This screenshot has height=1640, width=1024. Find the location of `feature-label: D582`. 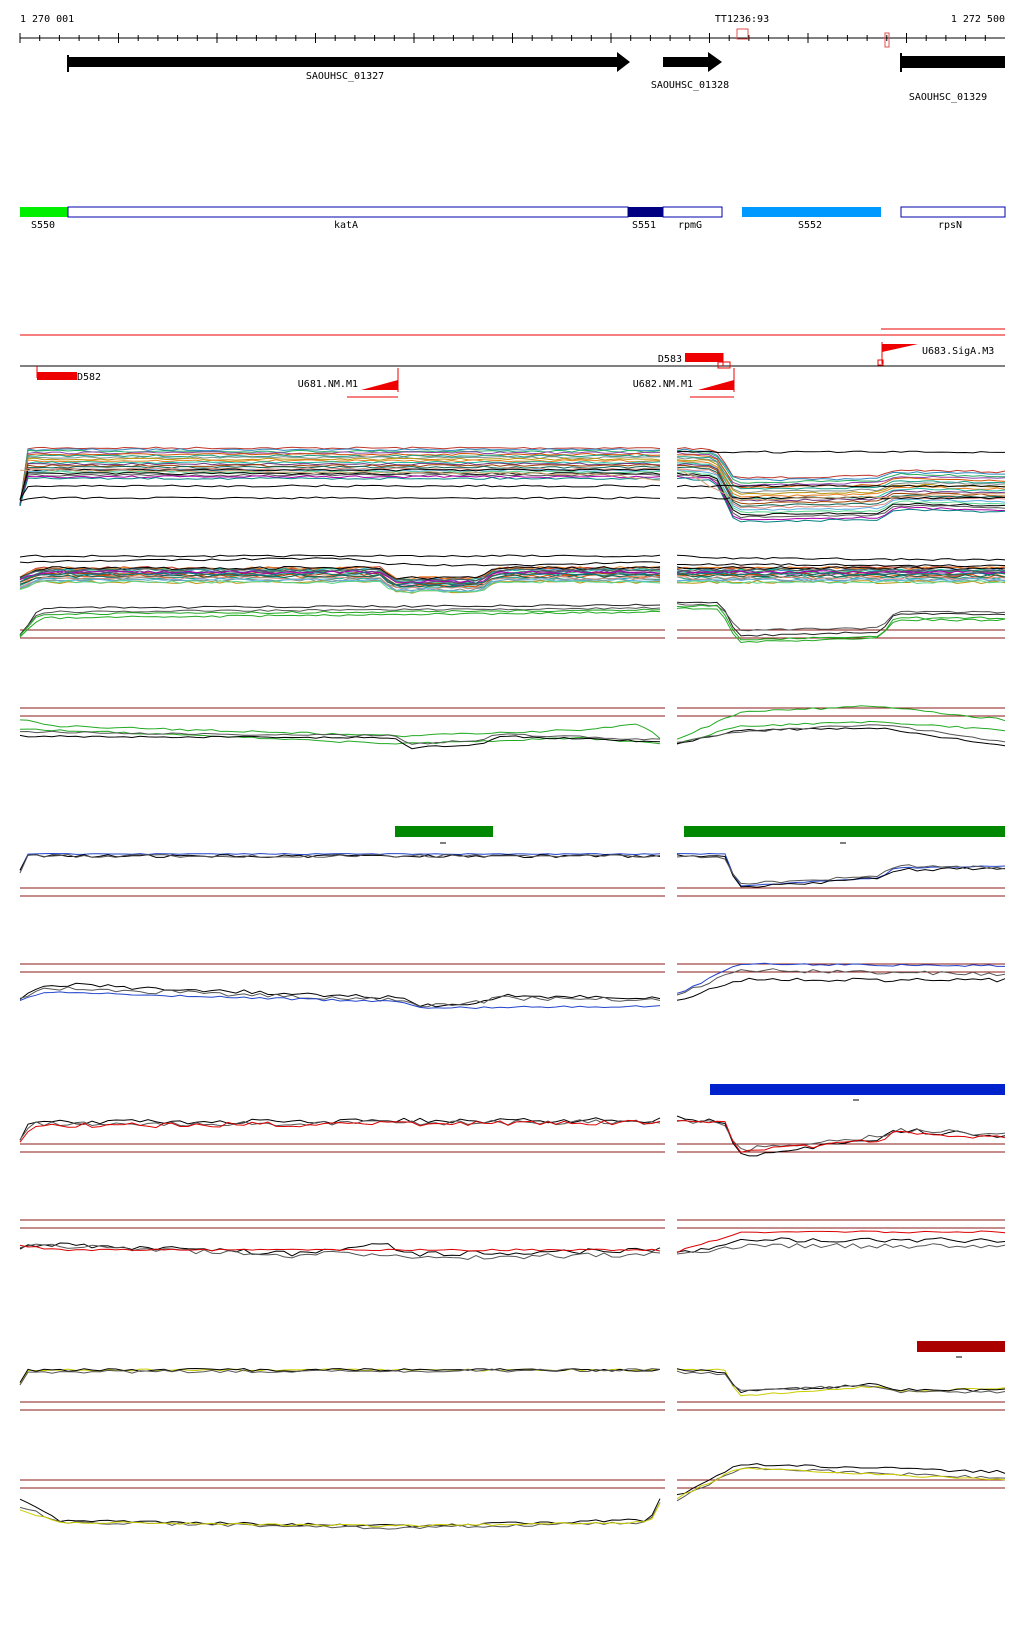

feature-label: D582 is located at coordinates (89, 377).